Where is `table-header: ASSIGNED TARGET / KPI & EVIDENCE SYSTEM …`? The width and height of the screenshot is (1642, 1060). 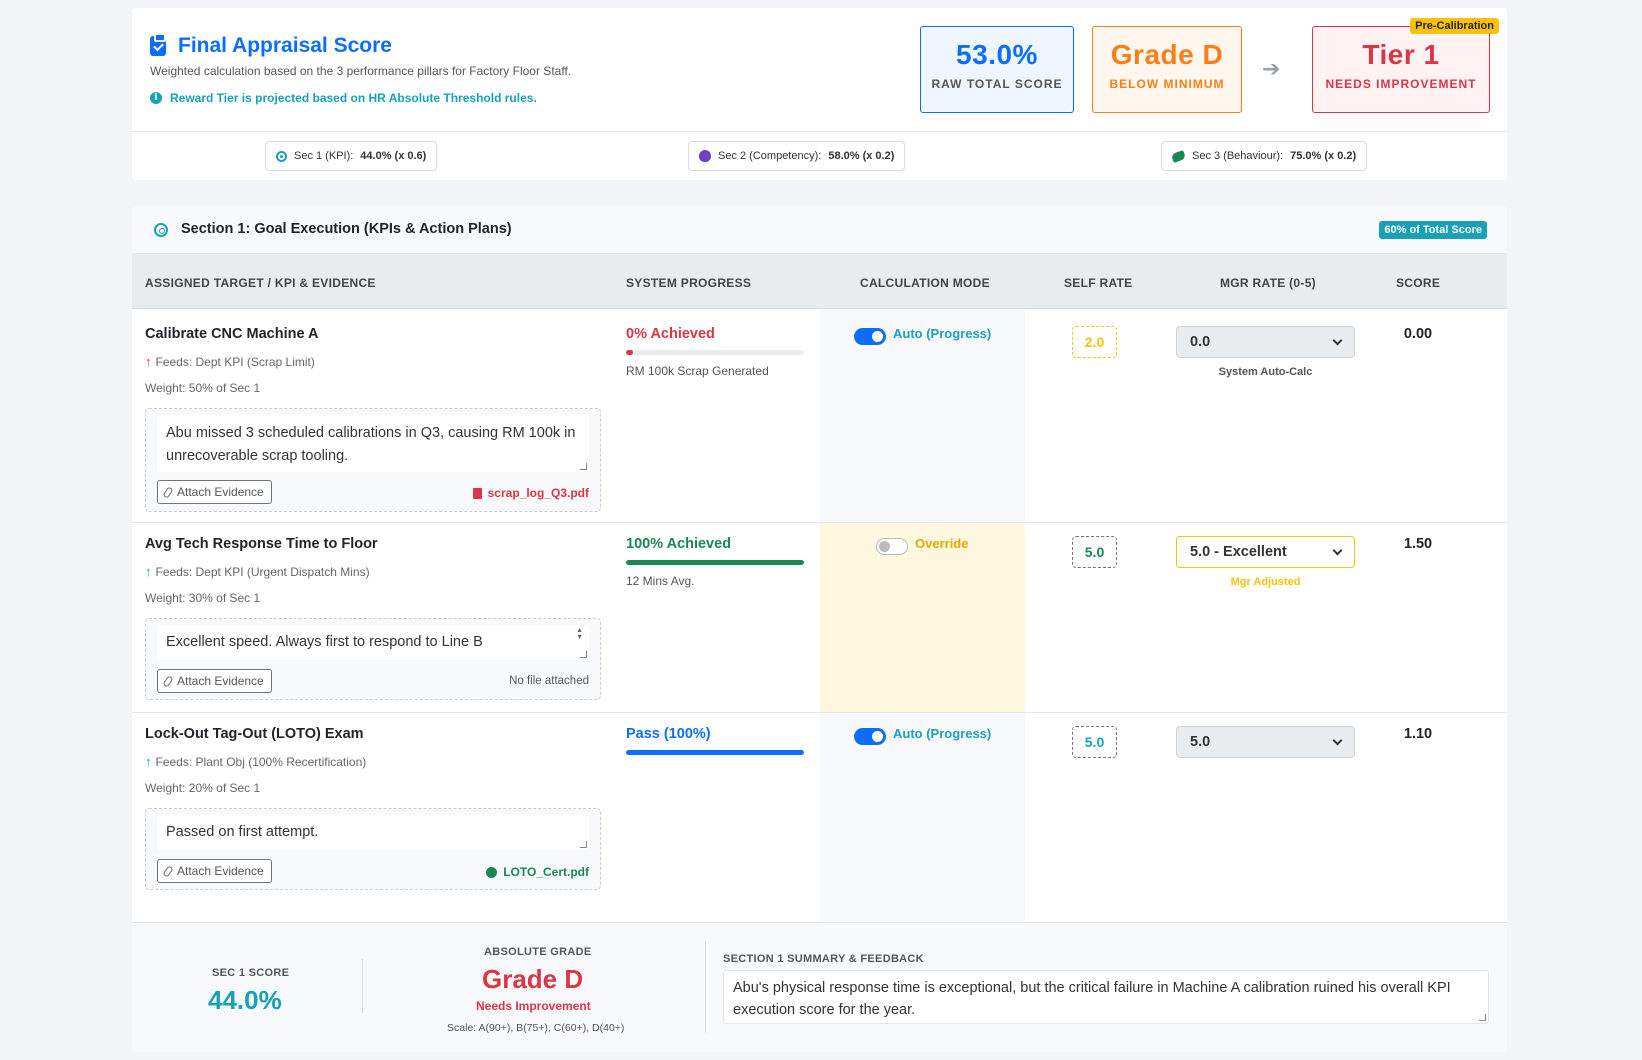 table-header: ASSIGNED TARGET / KPI & EVIDENCE SYSTEM … is located at coordinates (819, 281).